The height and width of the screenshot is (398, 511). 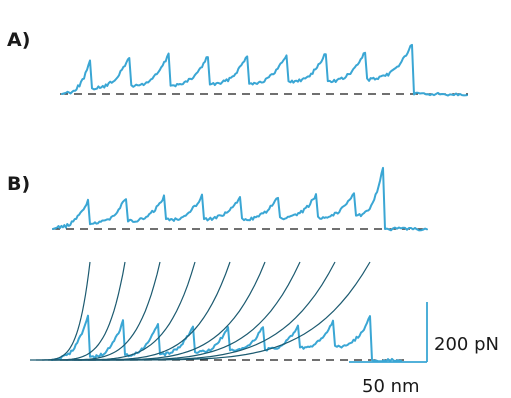 I want to click on panel-b, so click(x=240, y=199).